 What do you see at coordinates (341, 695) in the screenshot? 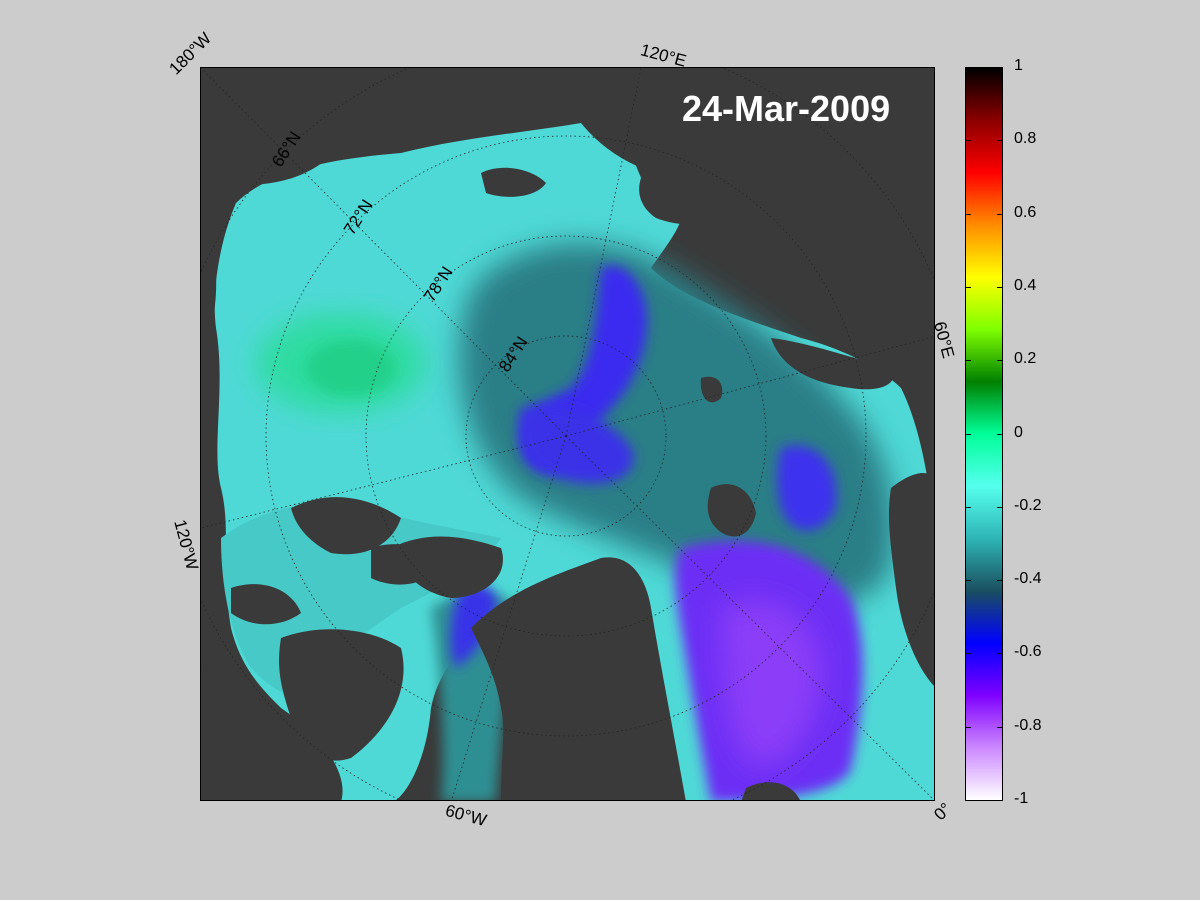
I see `baffin-island` at bounding box center [341, 695].